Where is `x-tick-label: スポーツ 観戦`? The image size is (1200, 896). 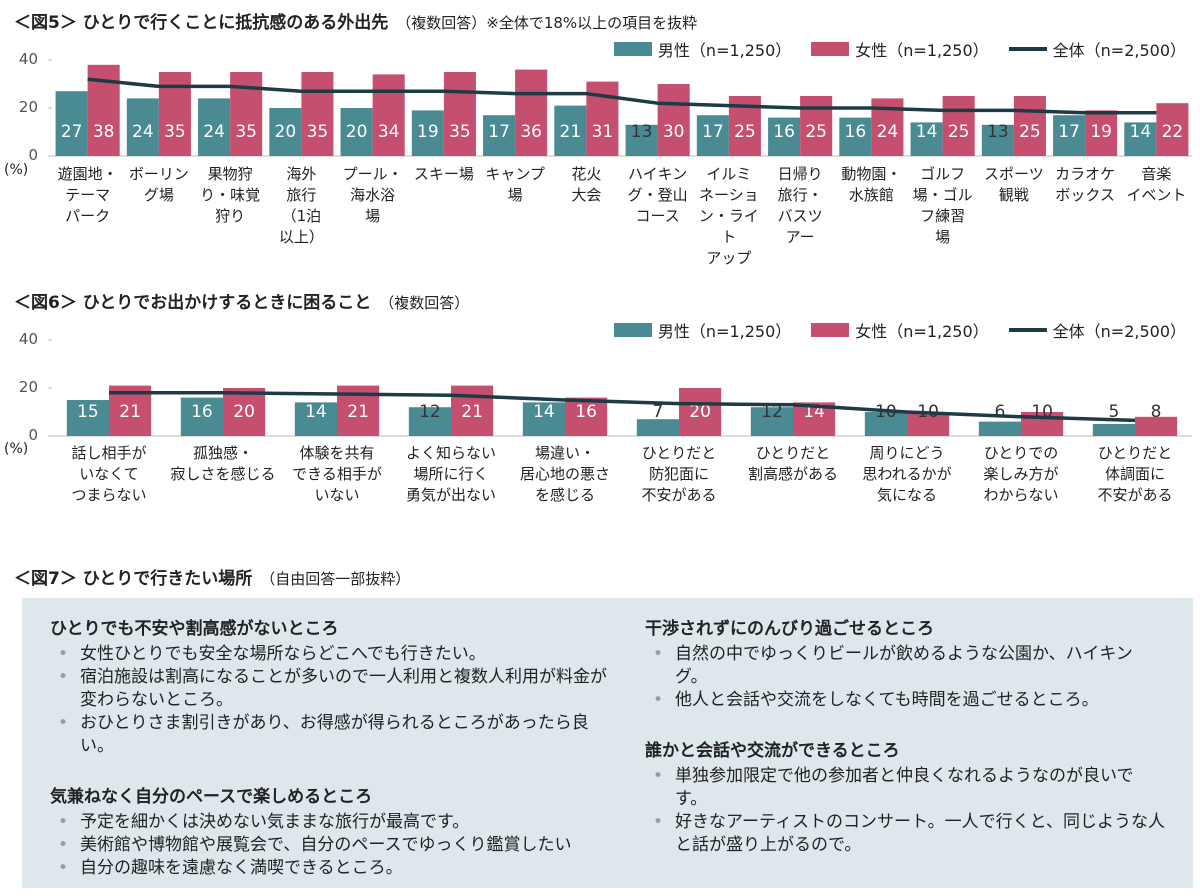 x-tick-label: スポーツ 観戦 is located at coordinates (1014, 184).